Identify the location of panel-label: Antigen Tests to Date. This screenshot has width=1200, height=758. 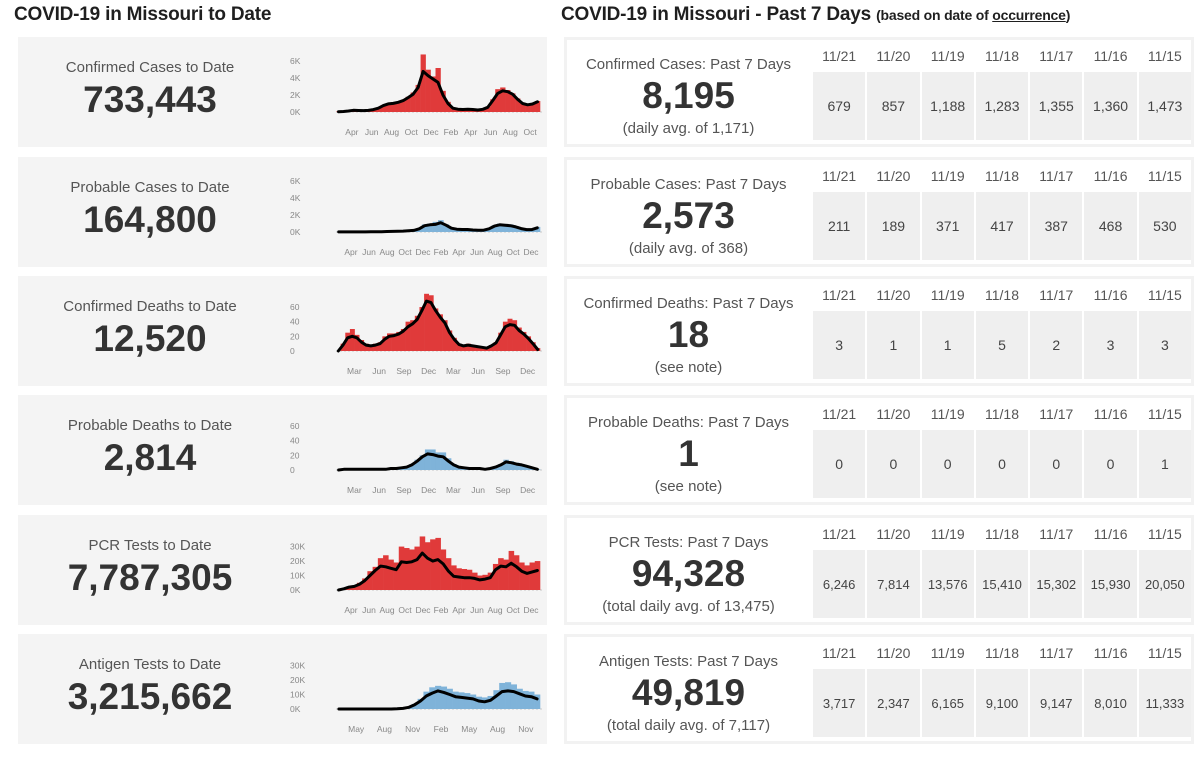
(150, 664).